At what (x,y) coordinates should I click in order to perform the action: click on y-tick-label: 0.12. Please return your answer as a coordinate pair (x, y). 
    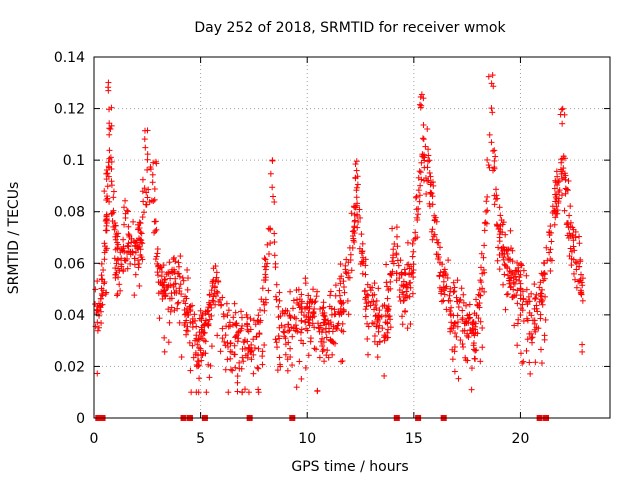
    Looking at the image, I should click on (69, 110).